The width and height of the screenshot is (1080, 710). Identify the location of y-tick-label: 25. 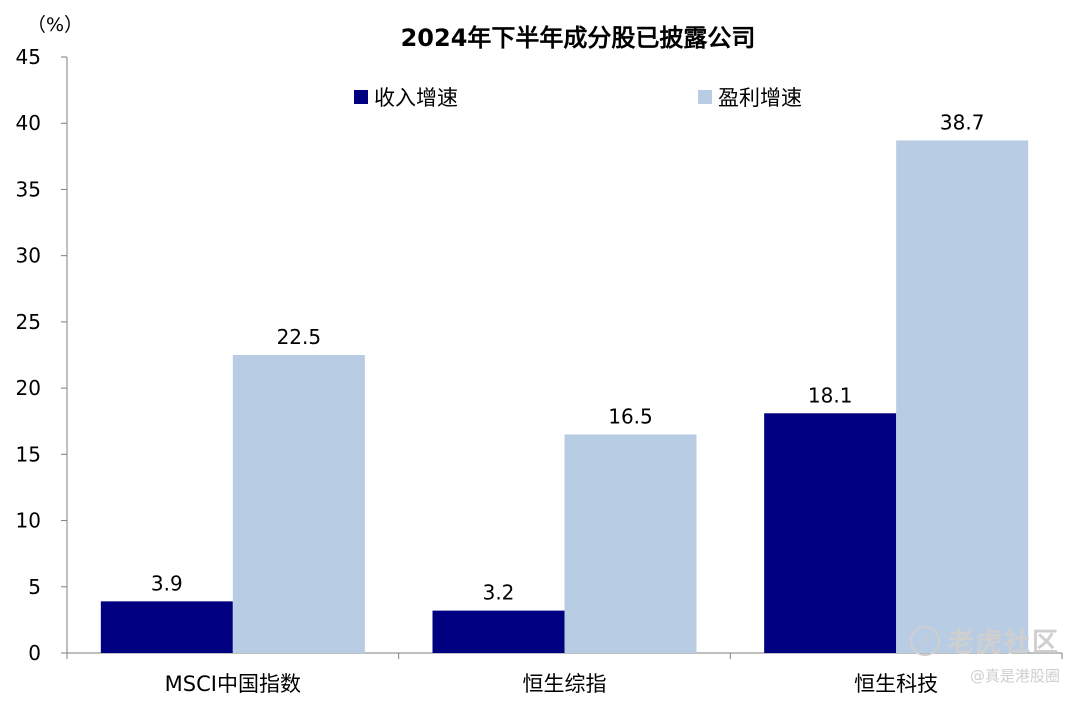
(28, 322).